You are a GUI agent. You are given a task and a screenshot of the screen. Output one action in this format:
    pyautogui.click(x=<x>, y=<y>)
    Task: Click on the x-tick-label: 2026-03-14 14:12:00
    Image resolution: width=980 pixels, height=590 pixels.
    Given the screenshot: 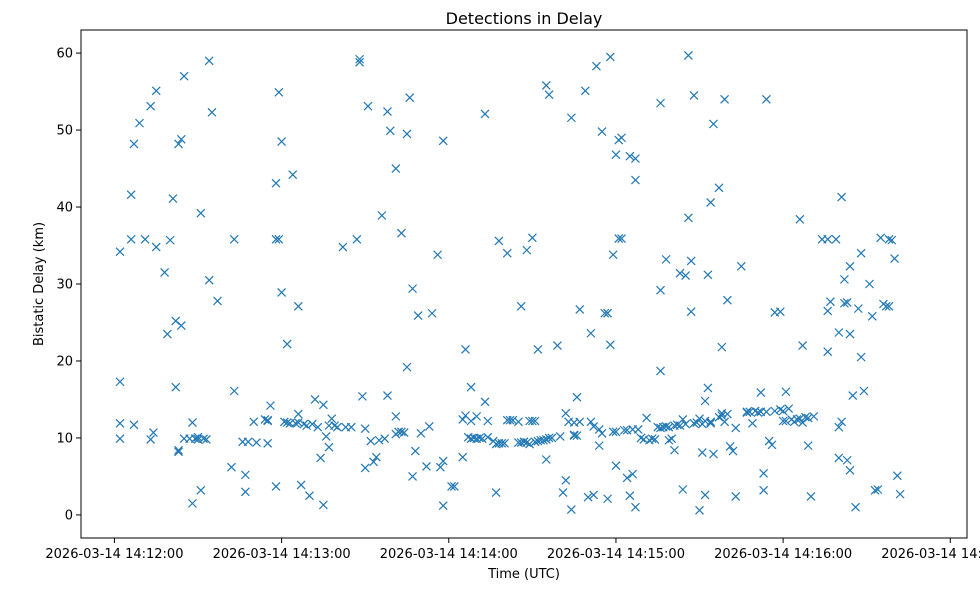 What is the action you would take?
    pyautogui.click(x=114, y=554)
    